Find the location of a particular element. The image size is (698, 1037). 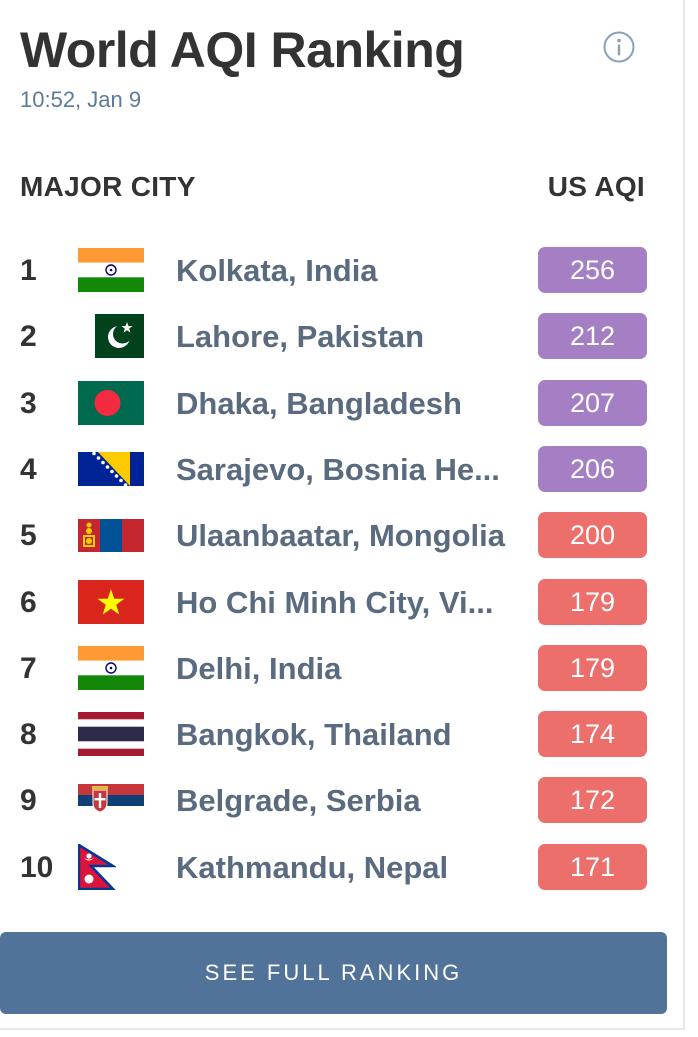

ranking-row: 8 Bangkok, Thailand 174 is located at coordinates (342, 744).